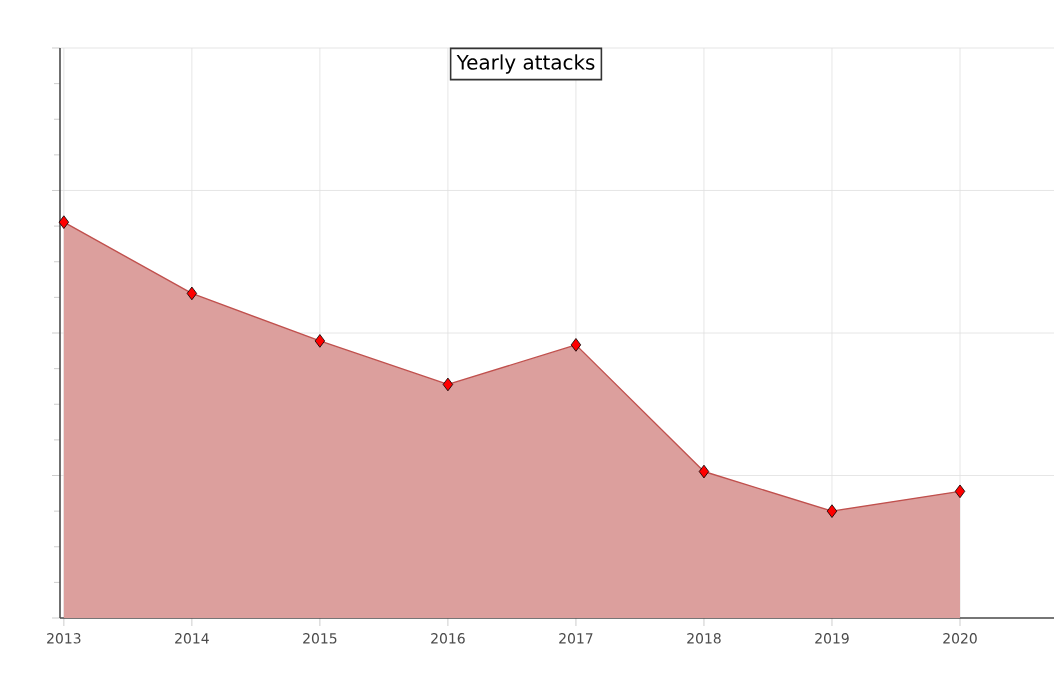 This screenshot has width=1054, height=674. What do you see at coordinates (525, 64) in the screenshot?
I see `chart-title: Yearly attacks` at bounding box center [525, 64].